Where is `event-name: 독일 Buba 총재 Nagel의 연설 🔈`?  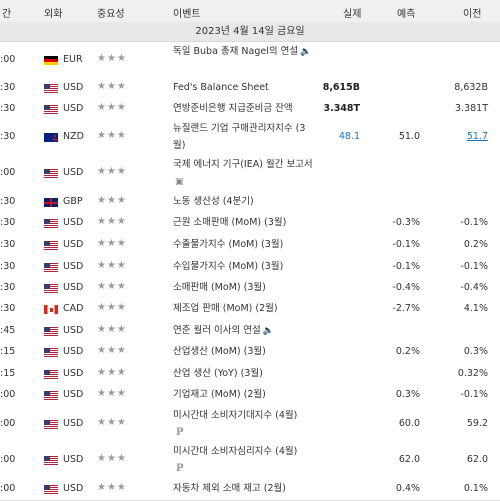 event-name: 독일 Buba 총재 Nagel의 연설 🔈 is located at coordinates (244, 52).